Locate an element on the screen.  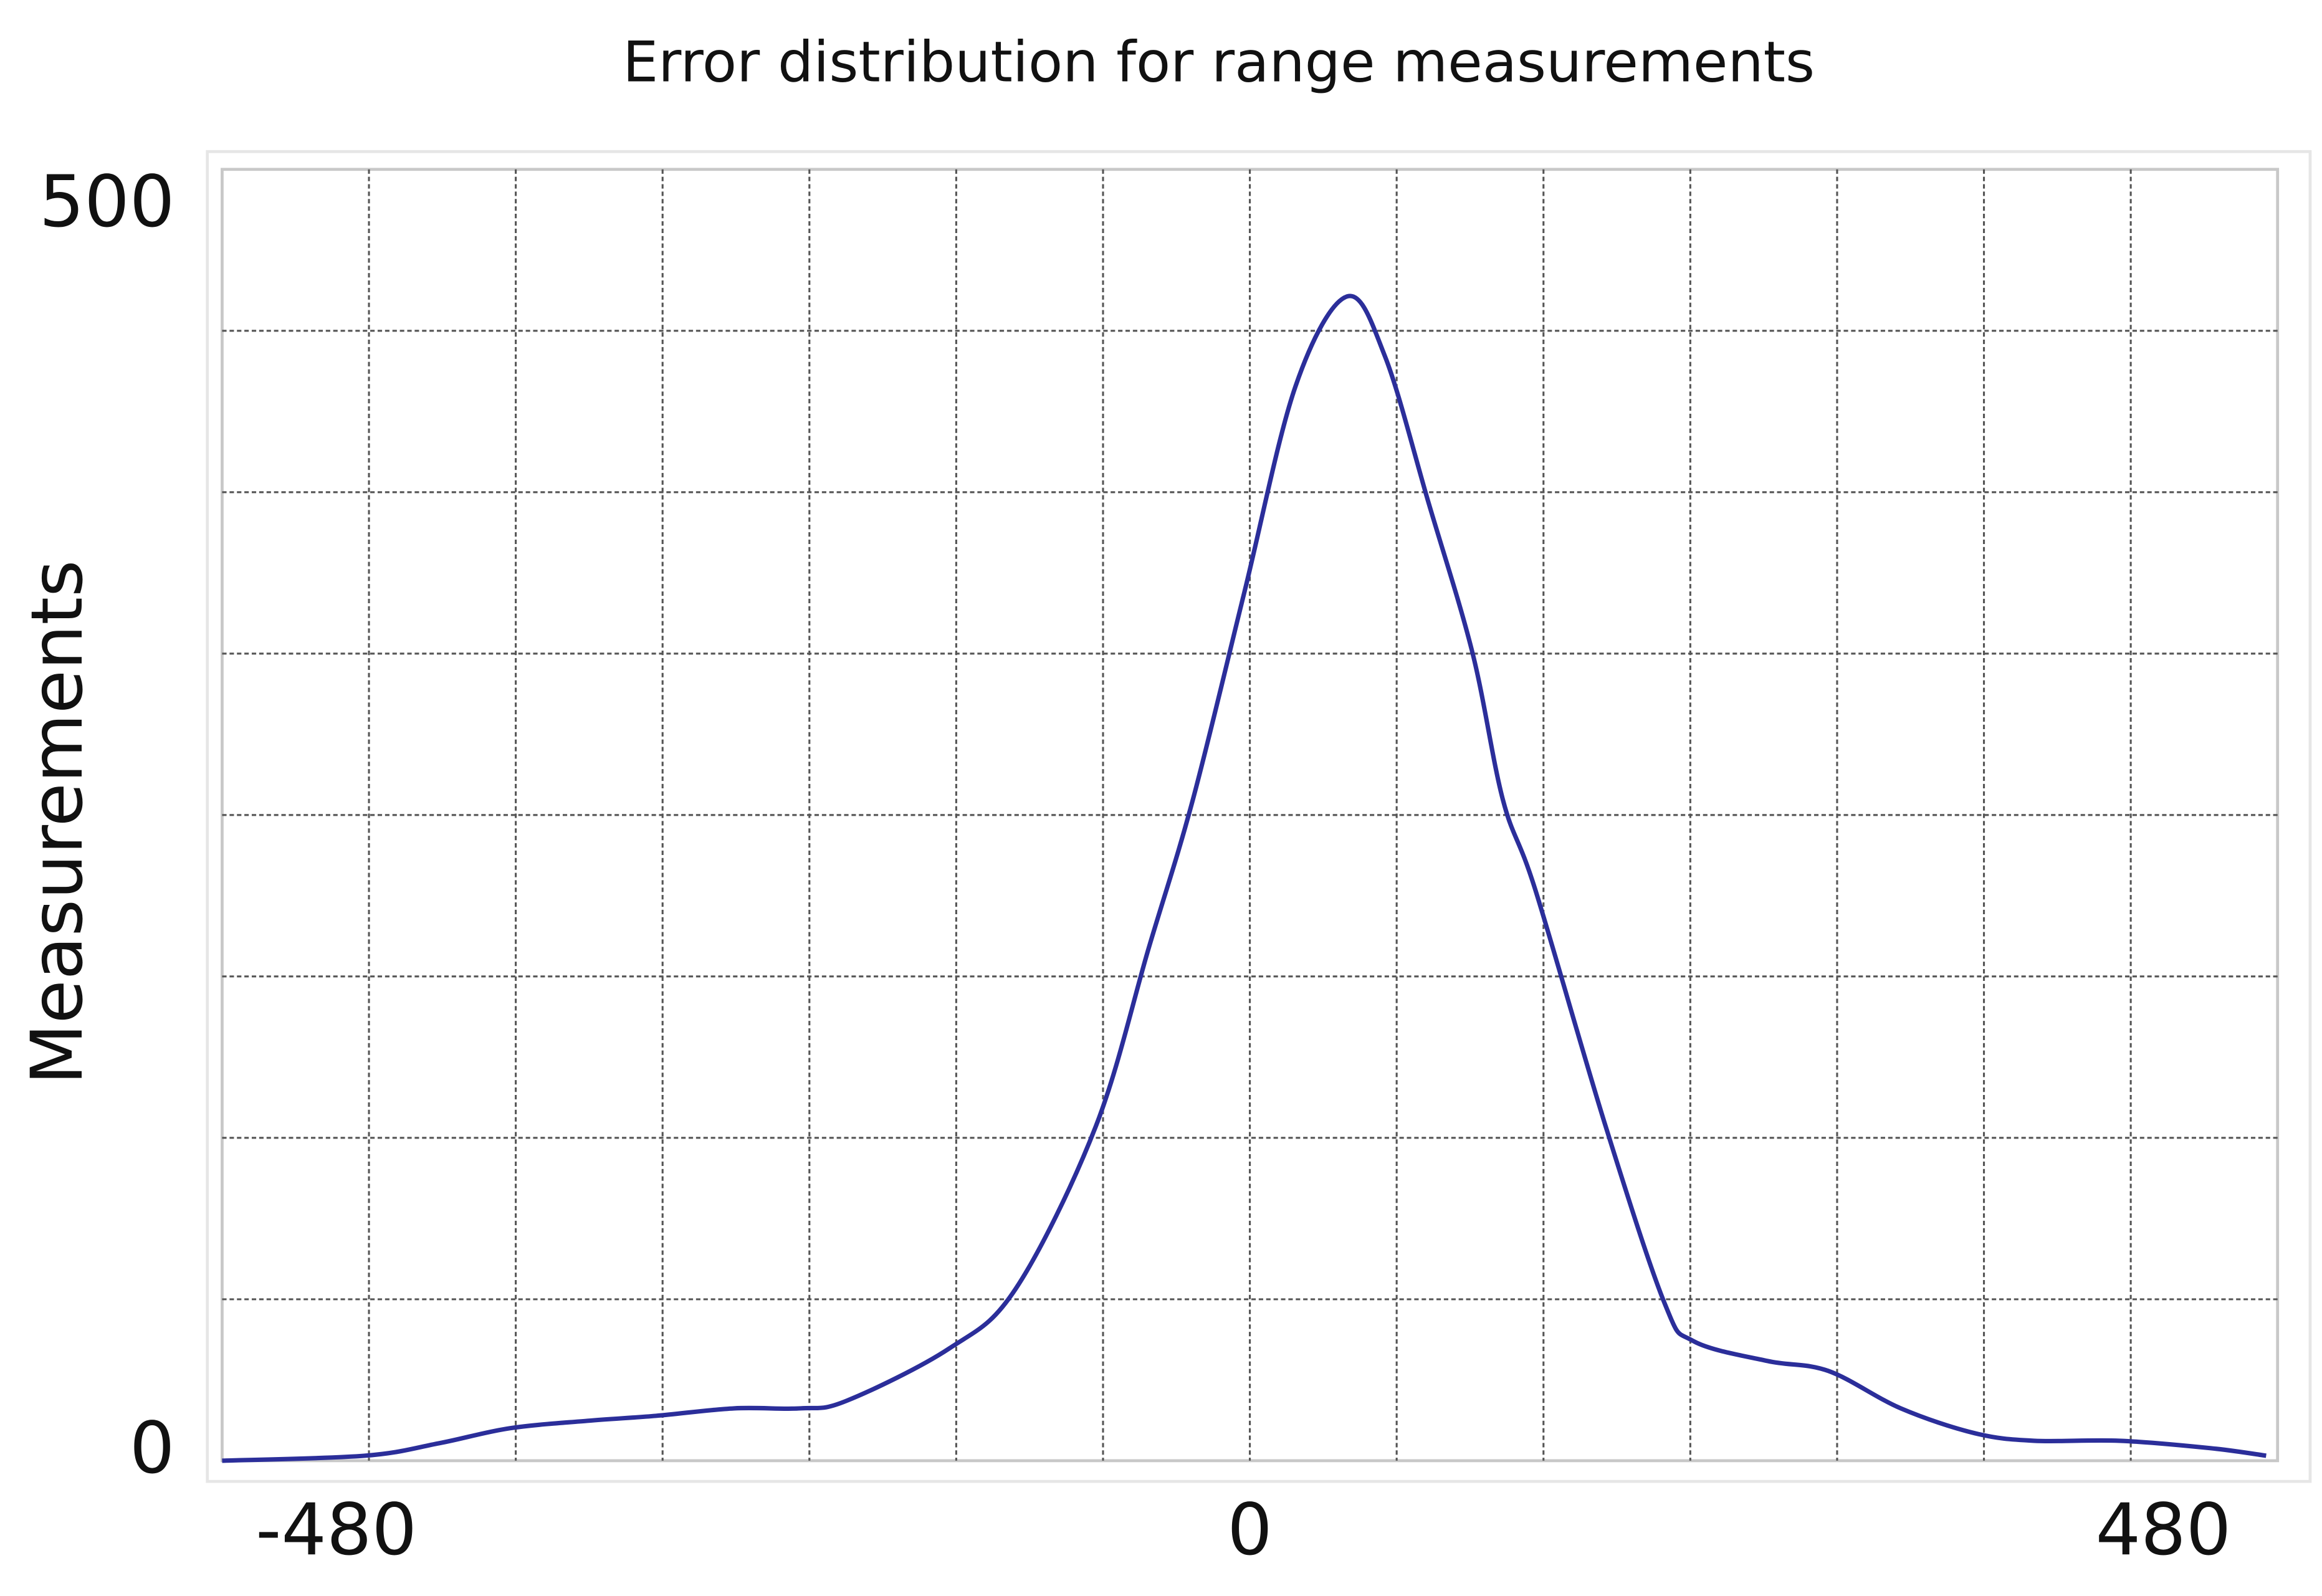
y-axis-label: Measurements is located at coordinates (57, 822).